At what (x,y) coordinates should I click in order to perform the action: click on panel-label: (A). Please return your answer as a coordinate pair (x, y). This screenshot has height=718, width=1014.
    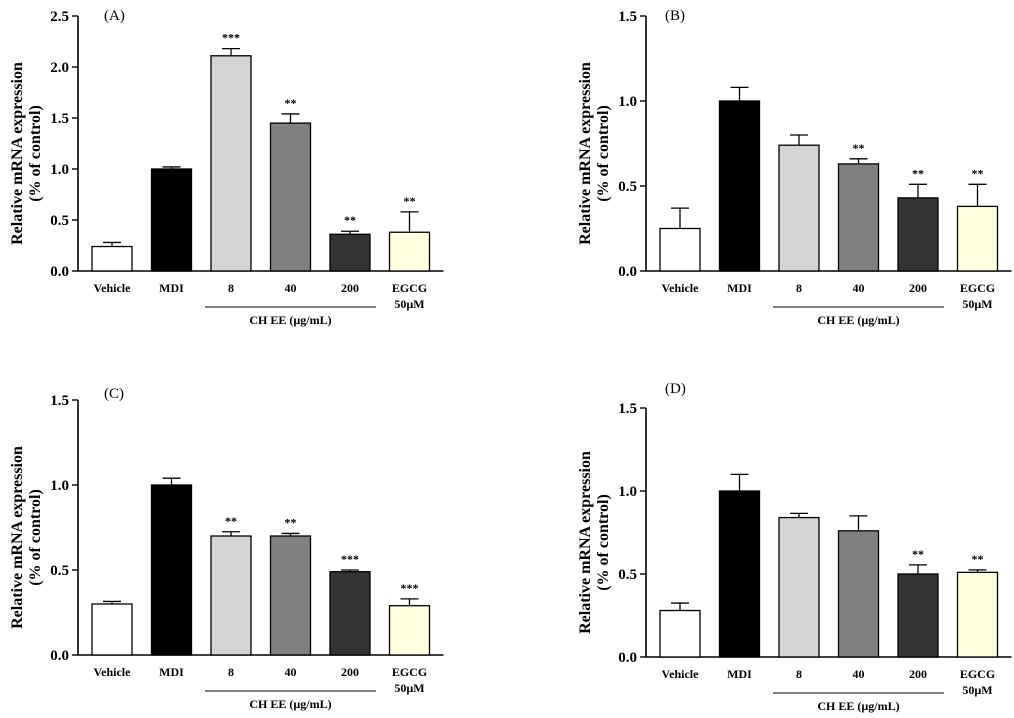
    Looking at the image, I should click on (114, 16).